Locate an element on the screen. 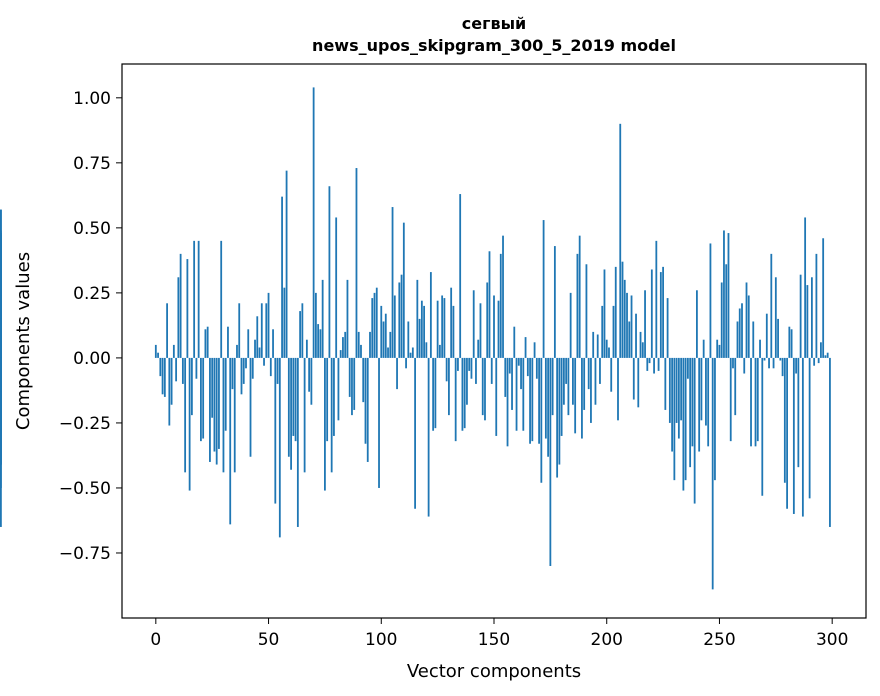 The height and width of the screenshot is (696, 880). y-axis-label: Components values is located at coordinates (23, 341).